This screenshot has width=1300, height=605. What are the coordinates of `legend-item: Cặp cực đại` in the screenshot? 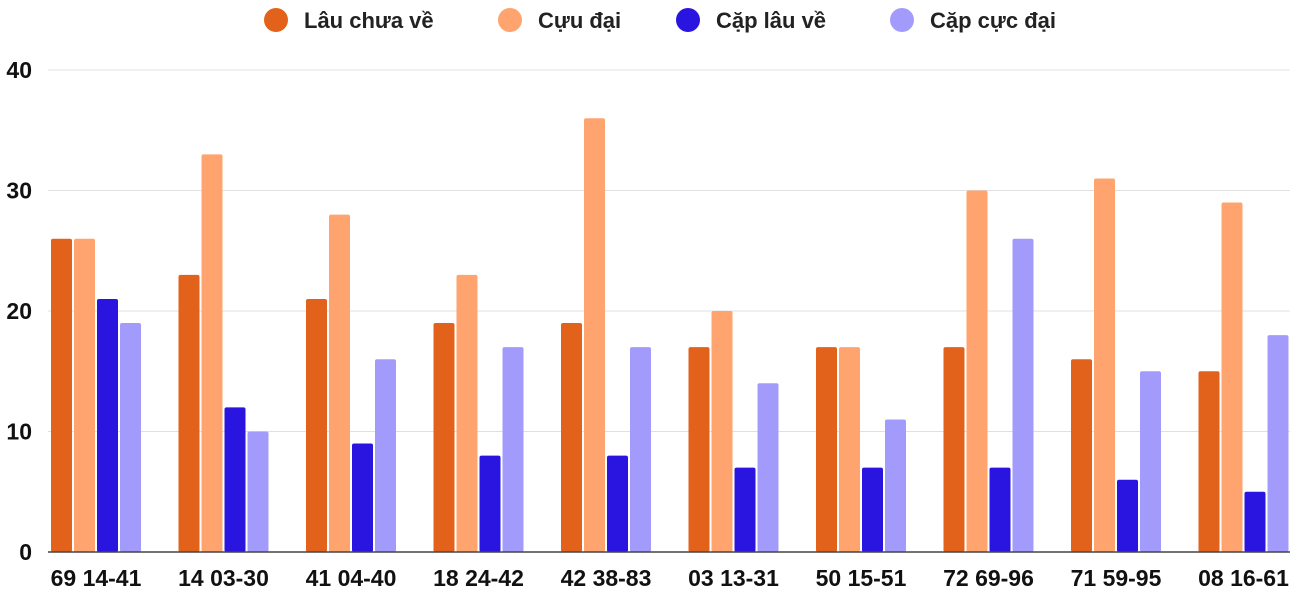 It's located at (973, 20).